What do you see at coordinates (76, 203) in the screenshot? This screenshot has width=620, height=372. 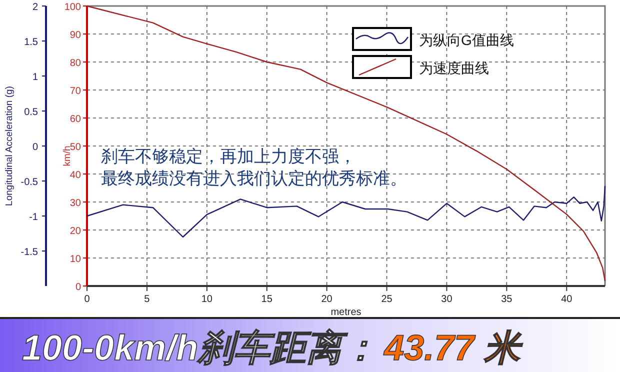 I see `y-tick-label: 30` at bounding box center [76, 203].